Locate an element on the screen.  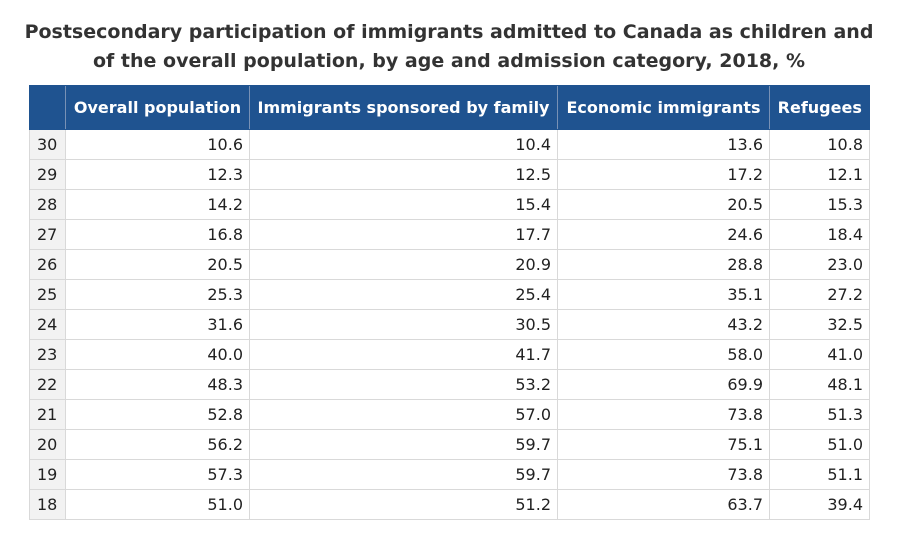
table-row: 19 57.3 59.7 73.8 51.1 is located at coordinates (449, 474).